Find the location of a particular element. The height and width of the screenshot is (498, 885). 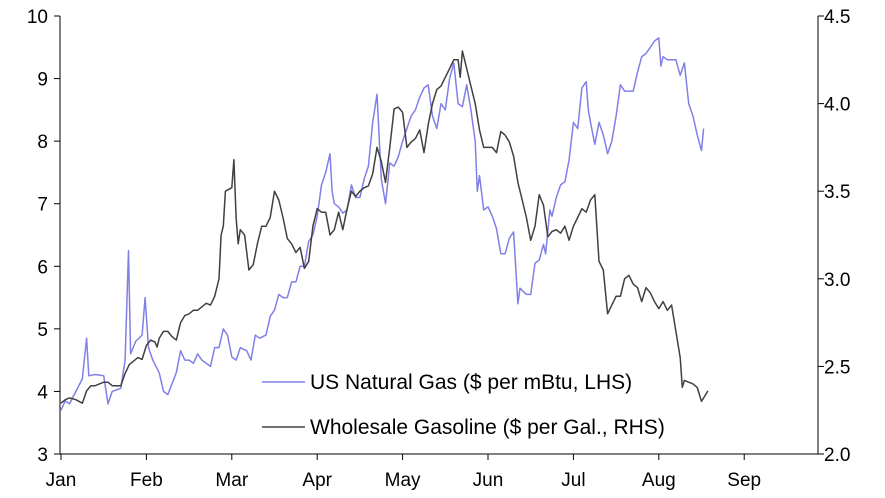

left-tick-label: 10 is located at coordinates (37, 17).